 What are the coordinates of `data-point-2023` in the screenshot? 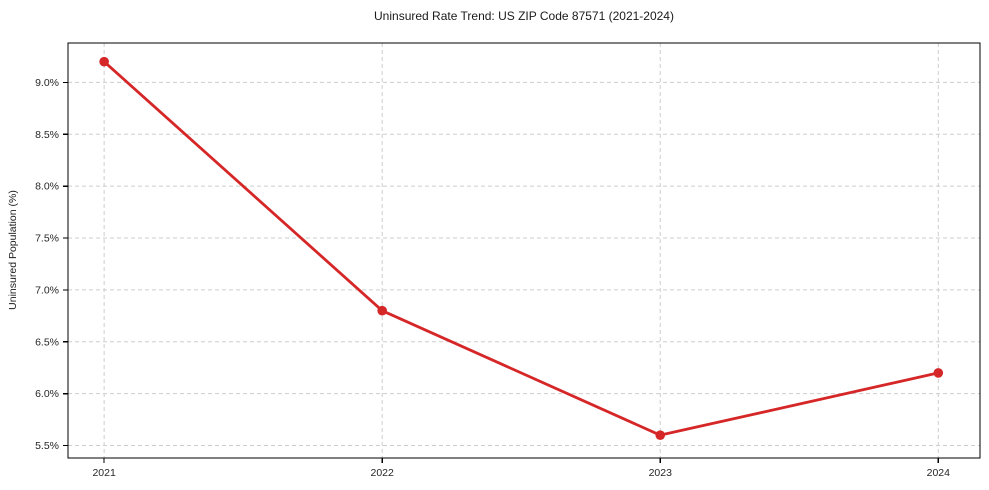 It's located at (660, 435).